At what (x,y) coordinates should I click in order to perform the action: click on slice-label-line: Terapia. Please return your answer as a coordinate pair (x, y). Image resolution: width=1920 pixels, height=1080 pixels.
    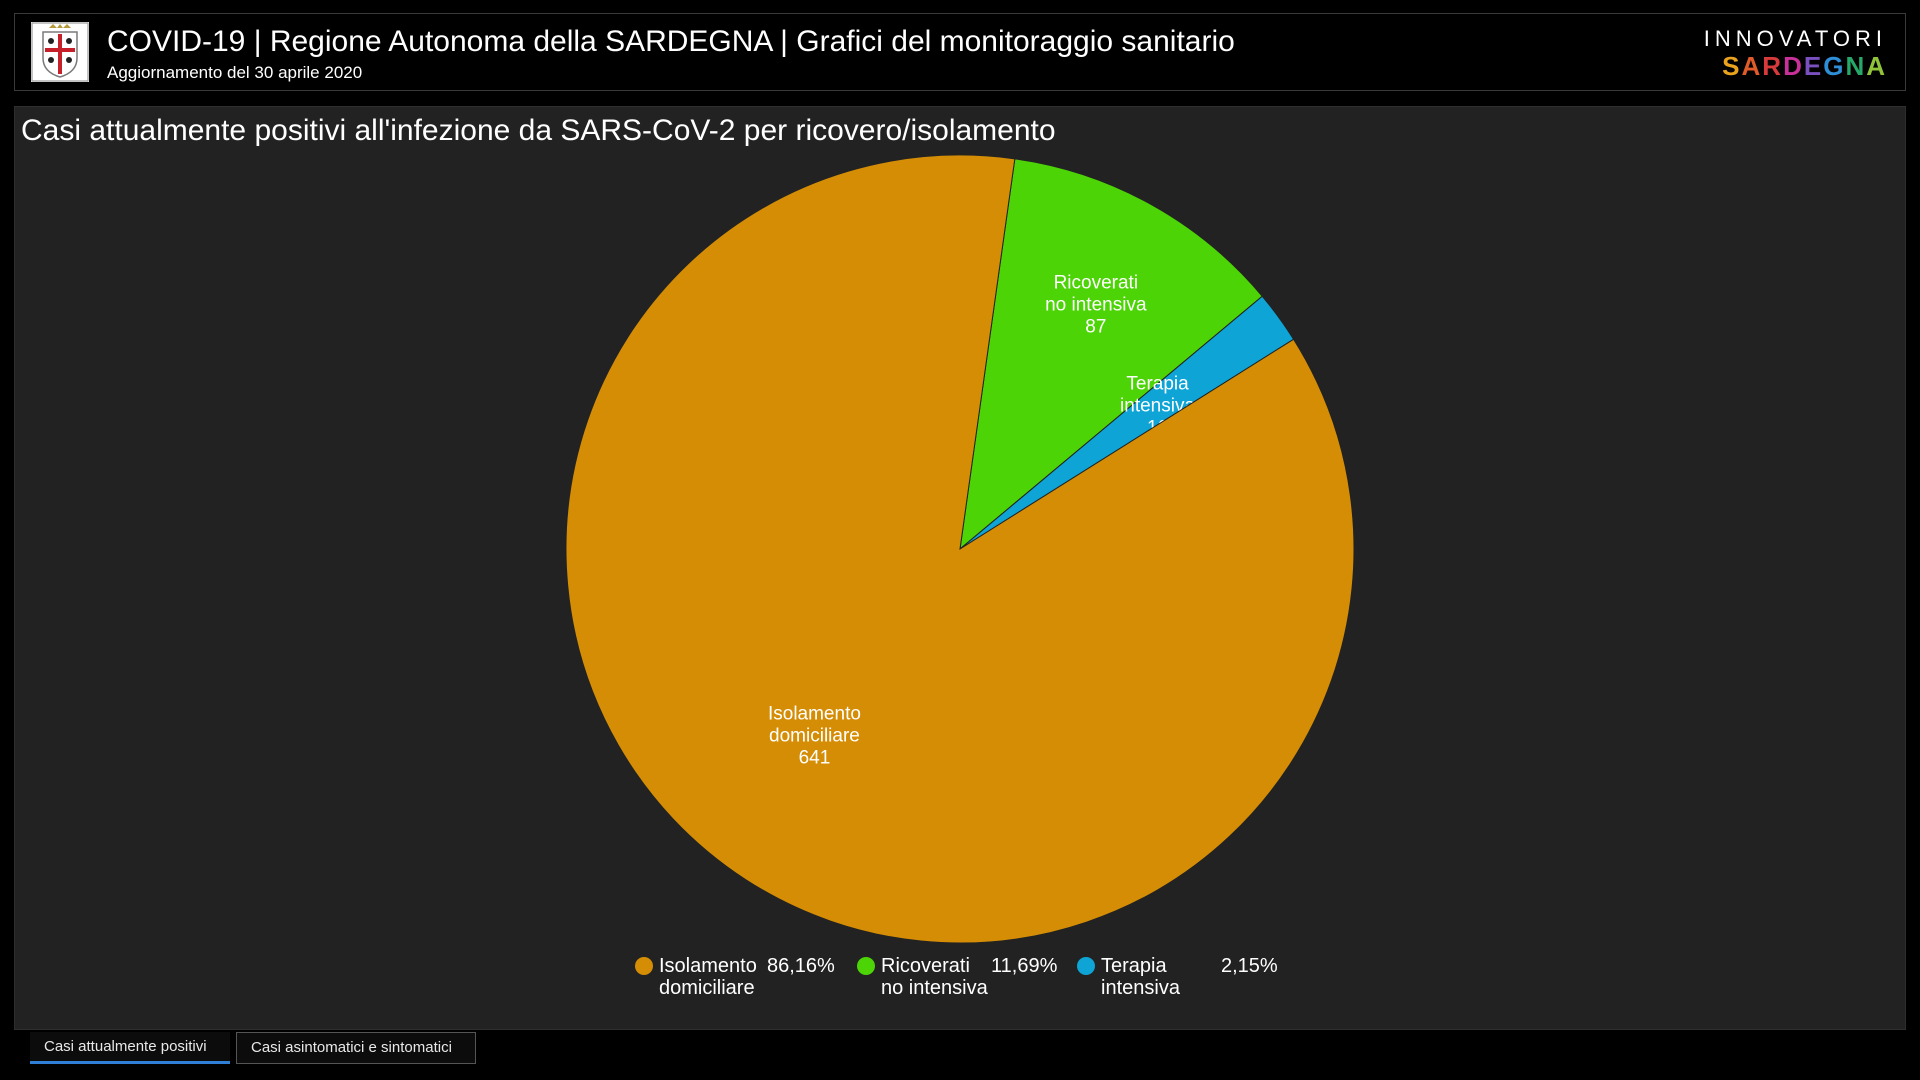
    Looking at the image, I should click on (1157, 383).